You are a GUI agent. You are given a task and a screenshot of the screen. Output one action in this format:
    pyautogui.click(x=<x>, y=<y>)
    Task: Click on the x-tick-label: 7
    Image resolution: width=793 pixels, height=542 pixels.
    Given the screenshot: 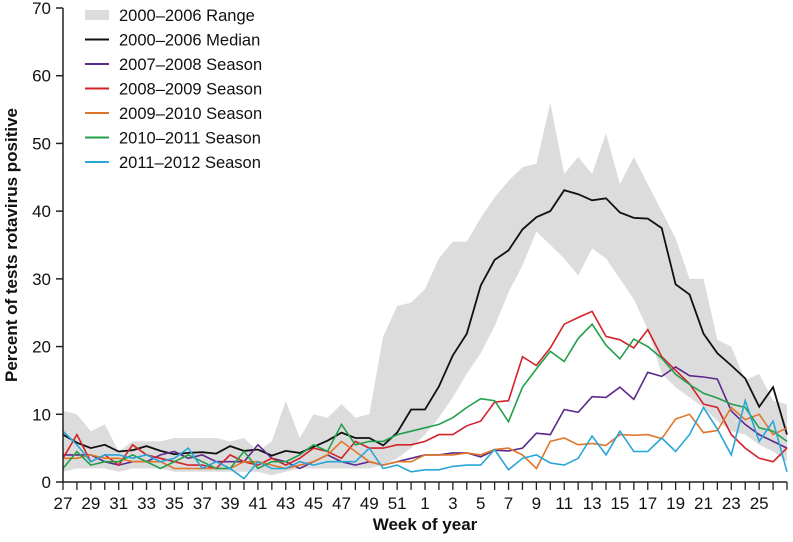 What is the action you would take?
    pyautogui.click(x=508, y=503)
    